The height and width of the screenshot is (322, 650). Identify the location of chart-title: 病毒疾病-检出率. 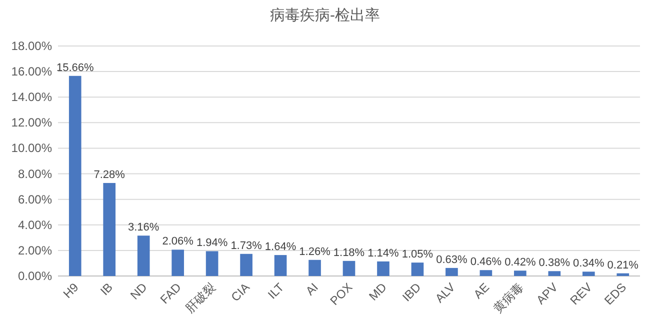
(325, 15).